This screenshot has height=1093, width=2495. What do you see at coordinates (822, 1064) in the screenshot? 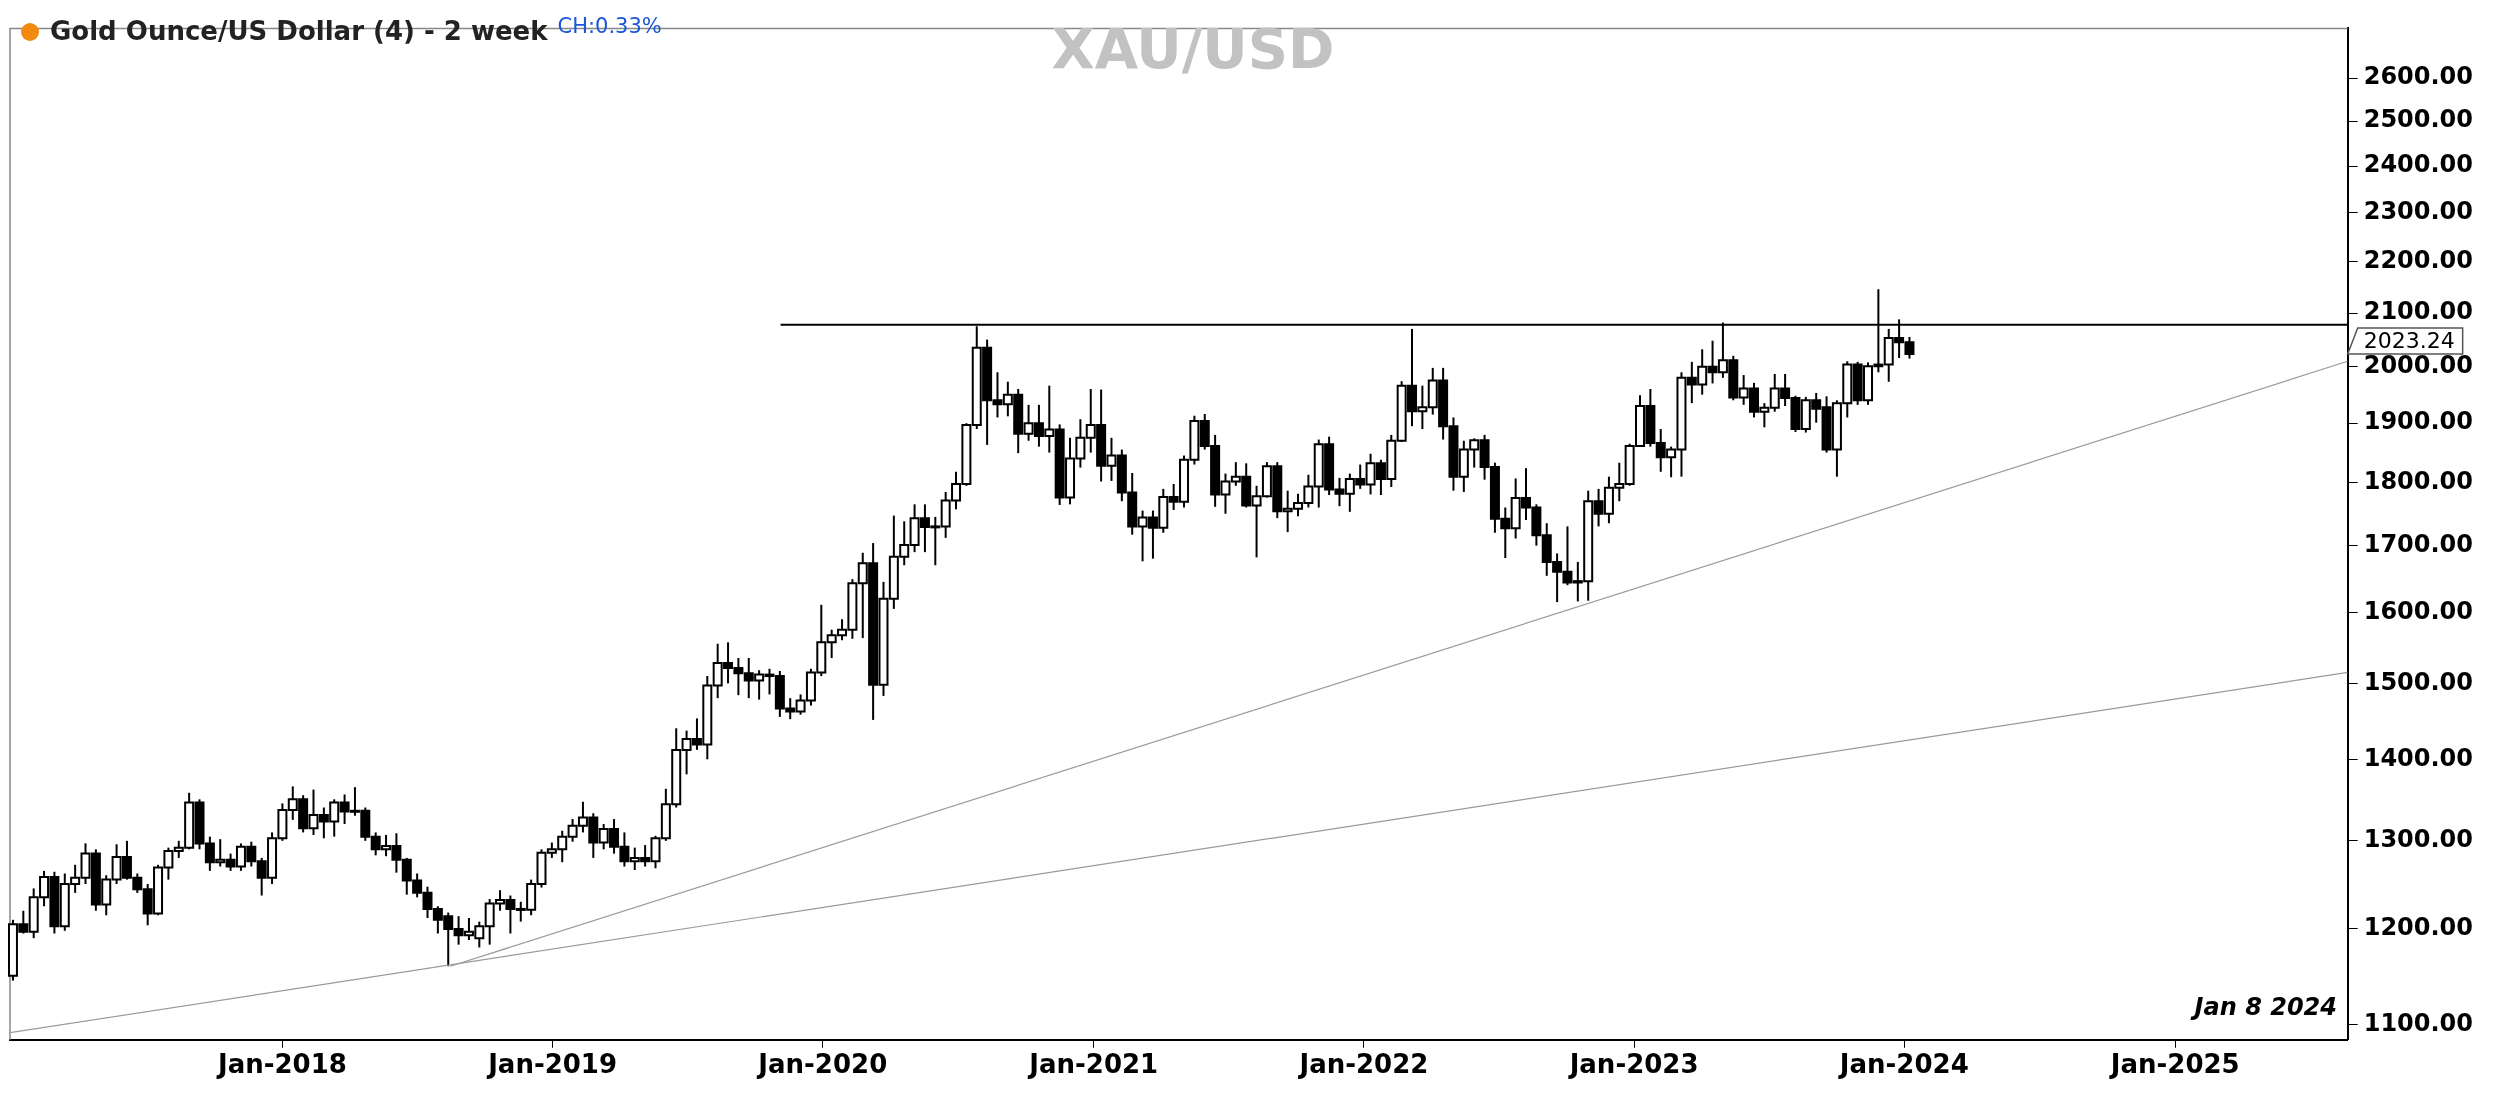
I see `x-tick-label: Jan-2020` at bounding box center [822, 1064].